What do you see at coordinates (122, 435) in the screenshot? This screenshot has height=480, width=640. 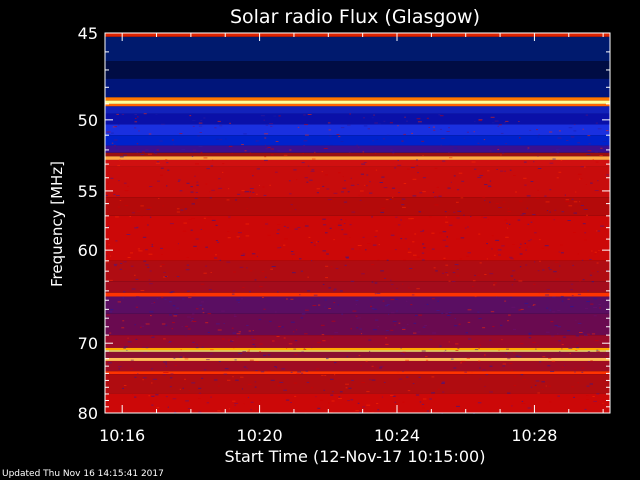 I see `x-tick-label: 10:16` at bounding box center [122, 435].